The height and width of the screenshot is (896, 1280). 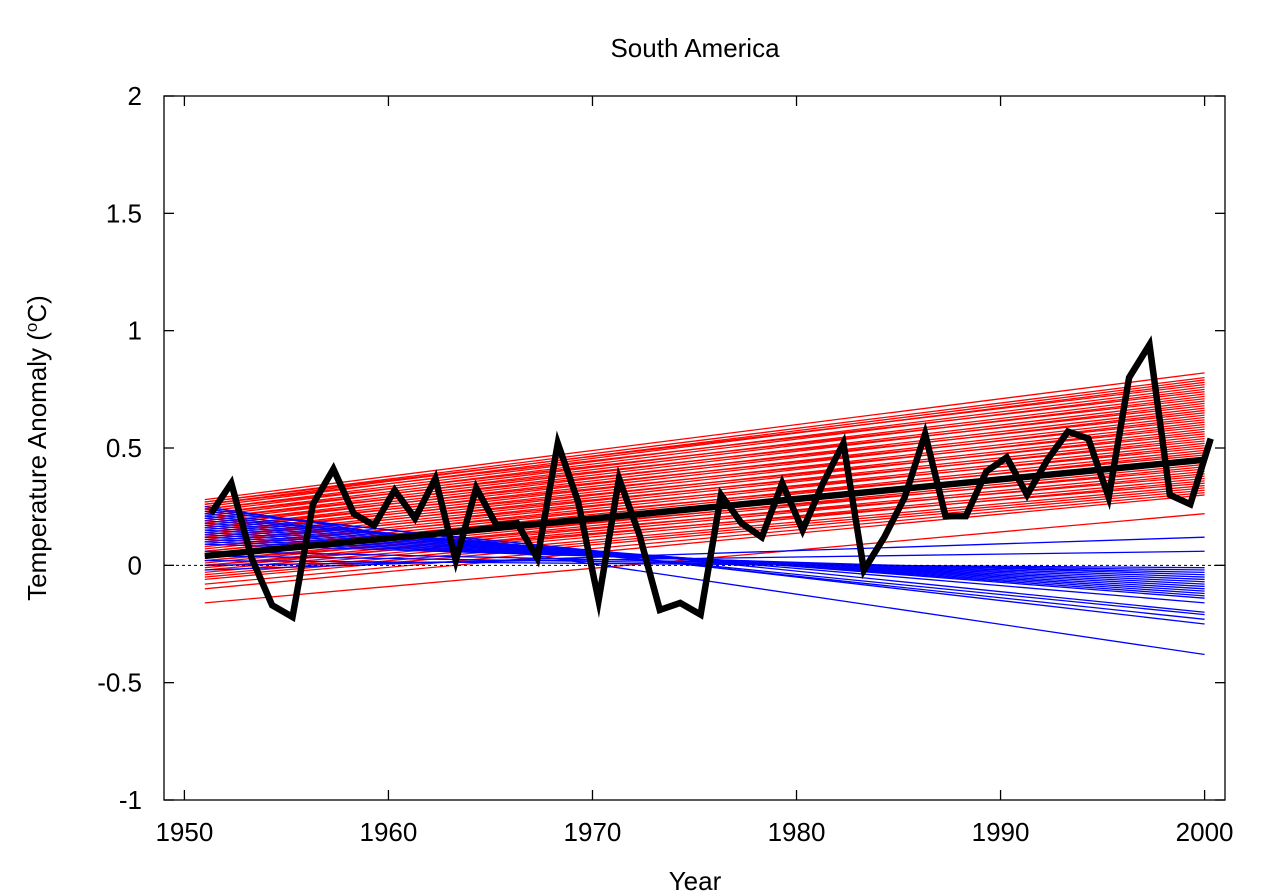 I want to click on y-tick-label: 2, so click(x=135, y=96).